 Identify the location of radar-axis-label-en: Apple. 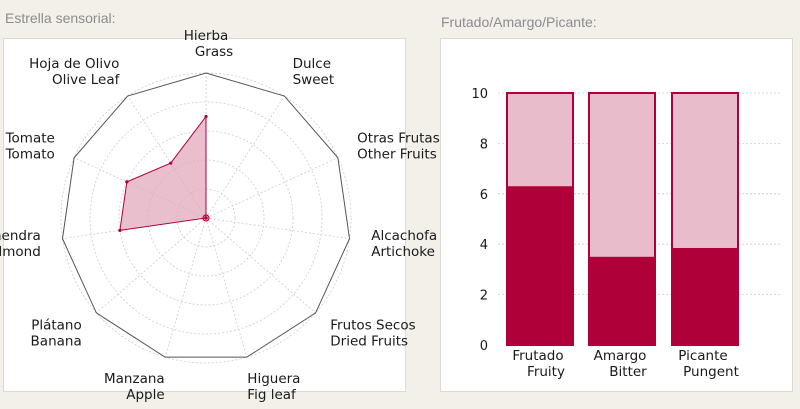
(145, 395).